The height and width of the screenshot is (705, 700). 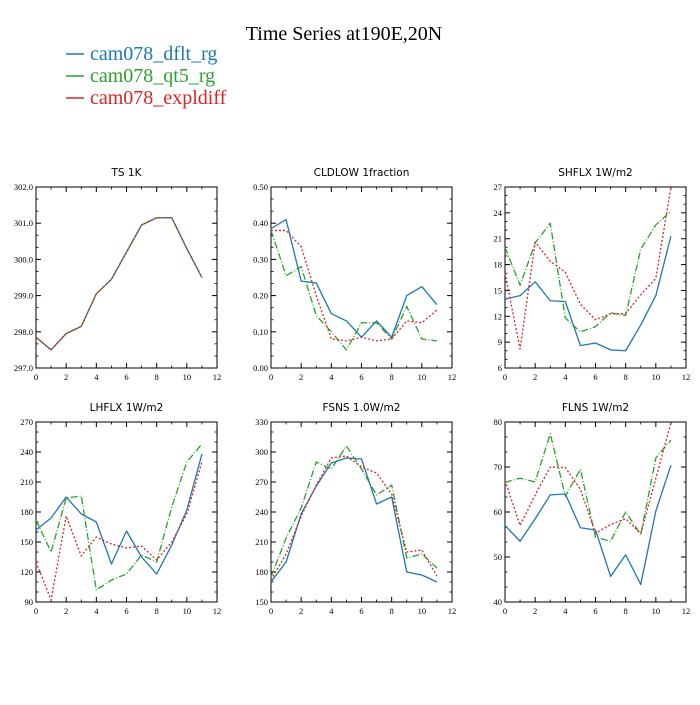 I want to click on panel-title: FLNS 1W/m2, so click(x=595, y=408).